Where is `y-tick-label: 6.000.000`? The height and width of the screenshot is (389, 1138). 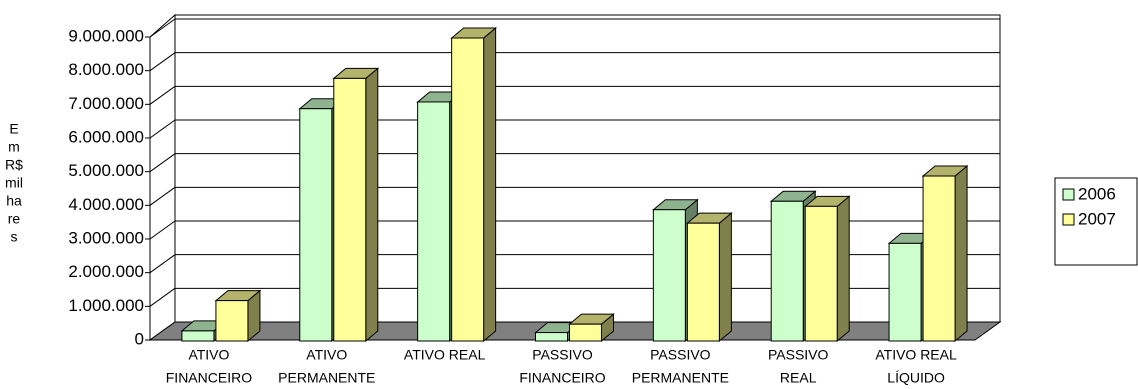 y-tick-label: 6.000.000 is located at coordinates (106, 136).